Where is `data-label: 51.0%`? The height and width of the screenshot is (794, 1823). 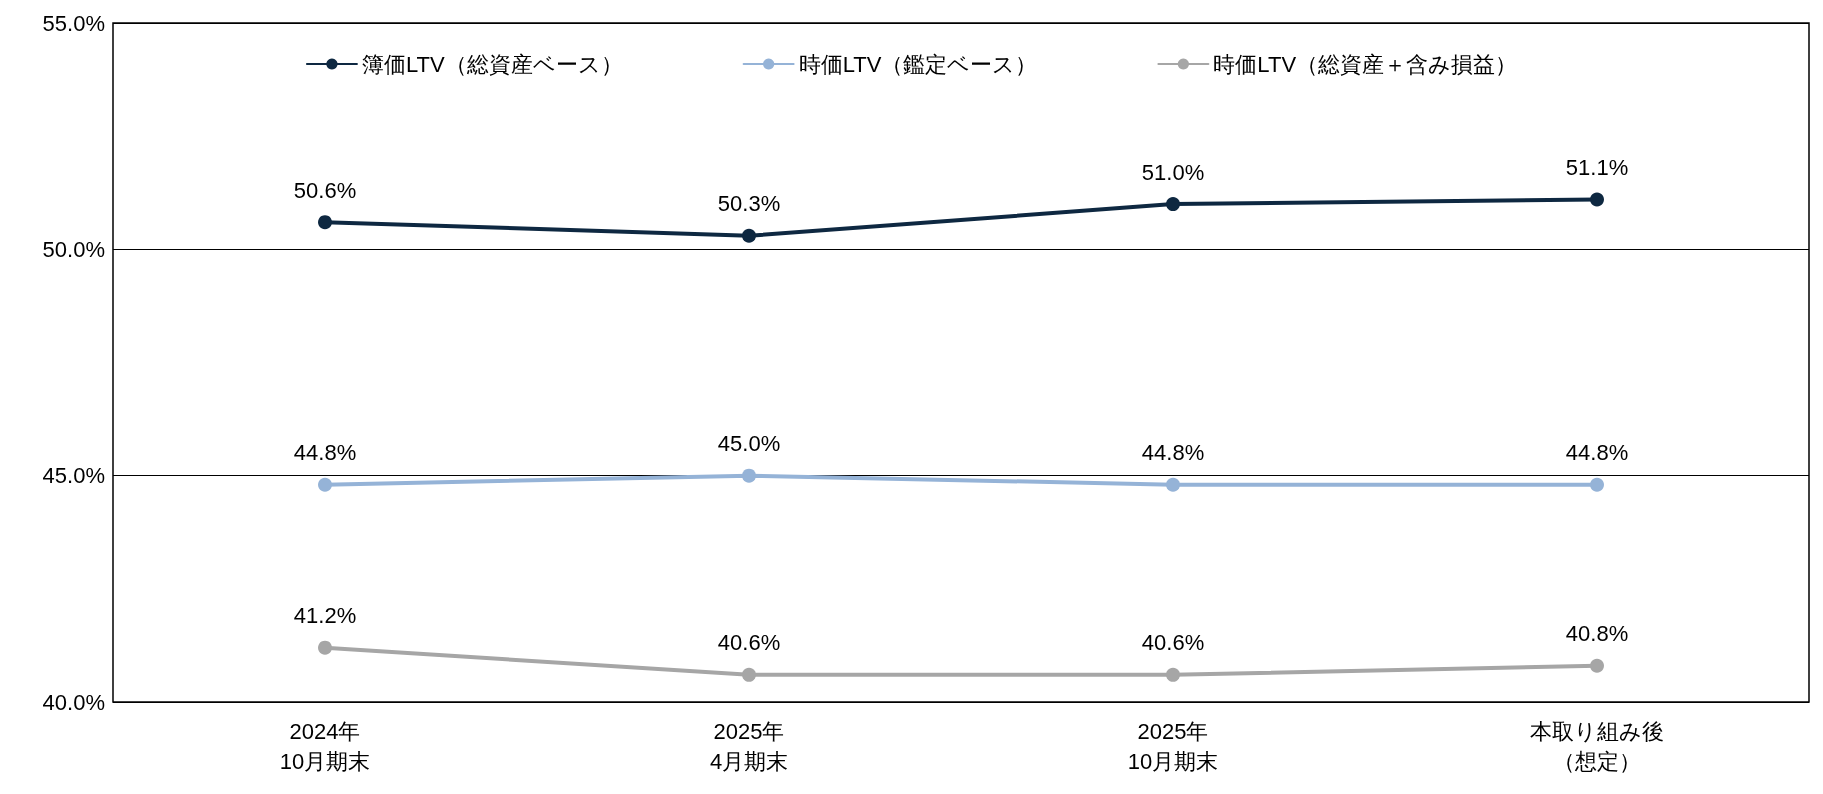 data-label: 51.0% is located at coordinates (1173, 172).